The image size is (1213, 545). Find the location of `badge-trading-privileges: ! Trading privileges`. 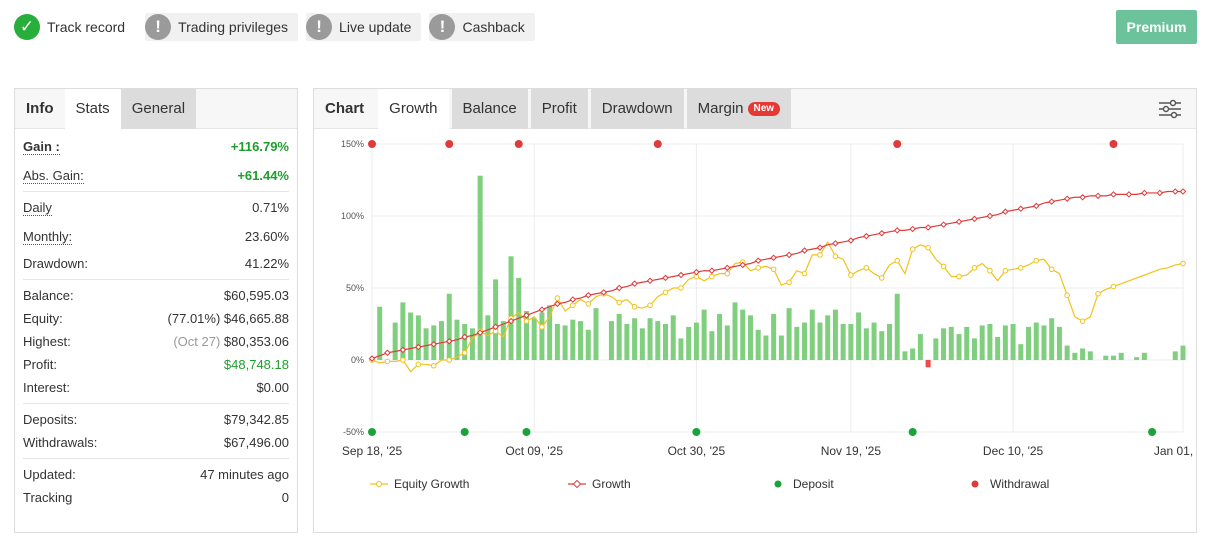

badge-trading-privileges: ! Trading privileges is located at coordinates (222, 27).